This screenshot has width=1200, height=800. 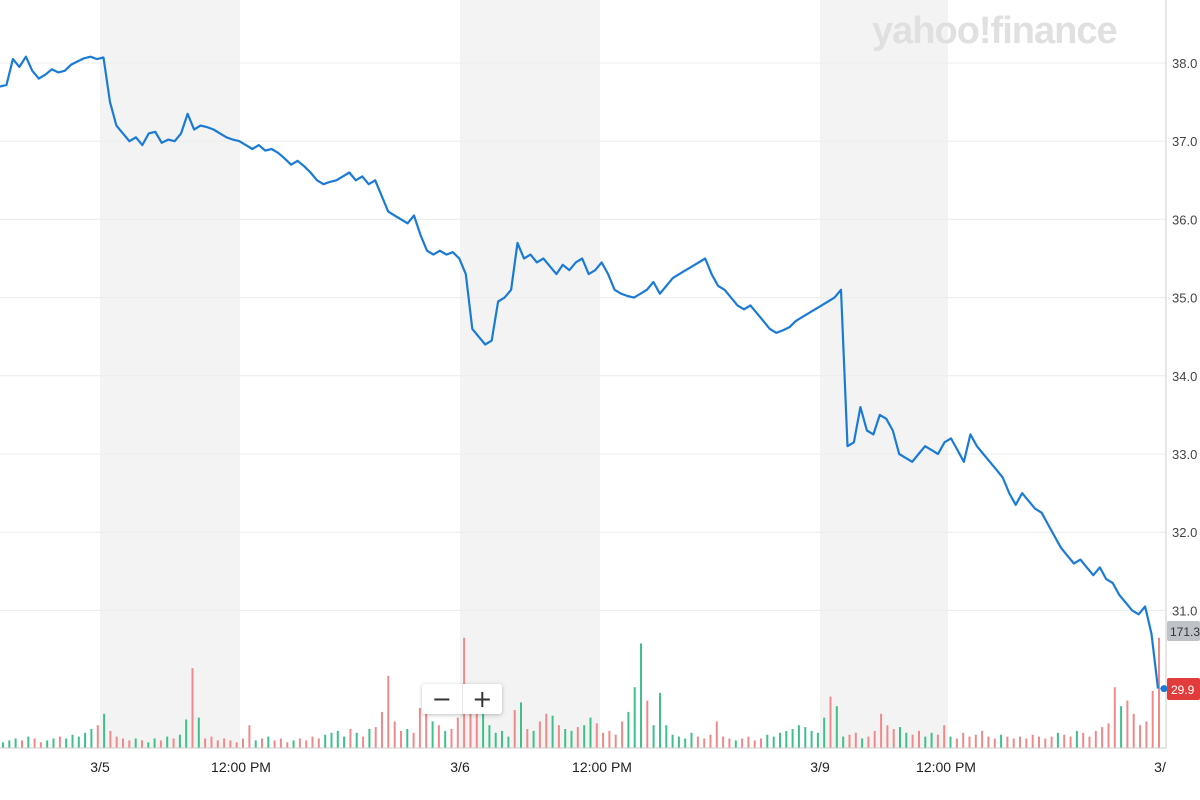 I want to click on current-volume-label: 171.3, so click(x=1185, y=632).